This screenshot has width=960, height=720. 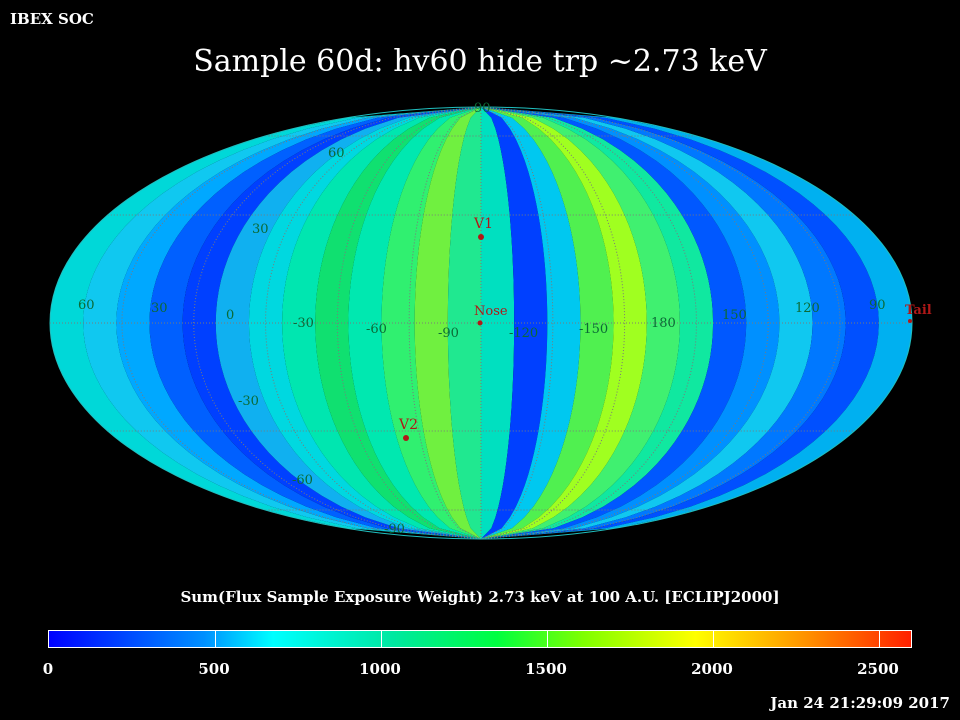 I want to click on lat-label: 60, so click(x=336, y=153).